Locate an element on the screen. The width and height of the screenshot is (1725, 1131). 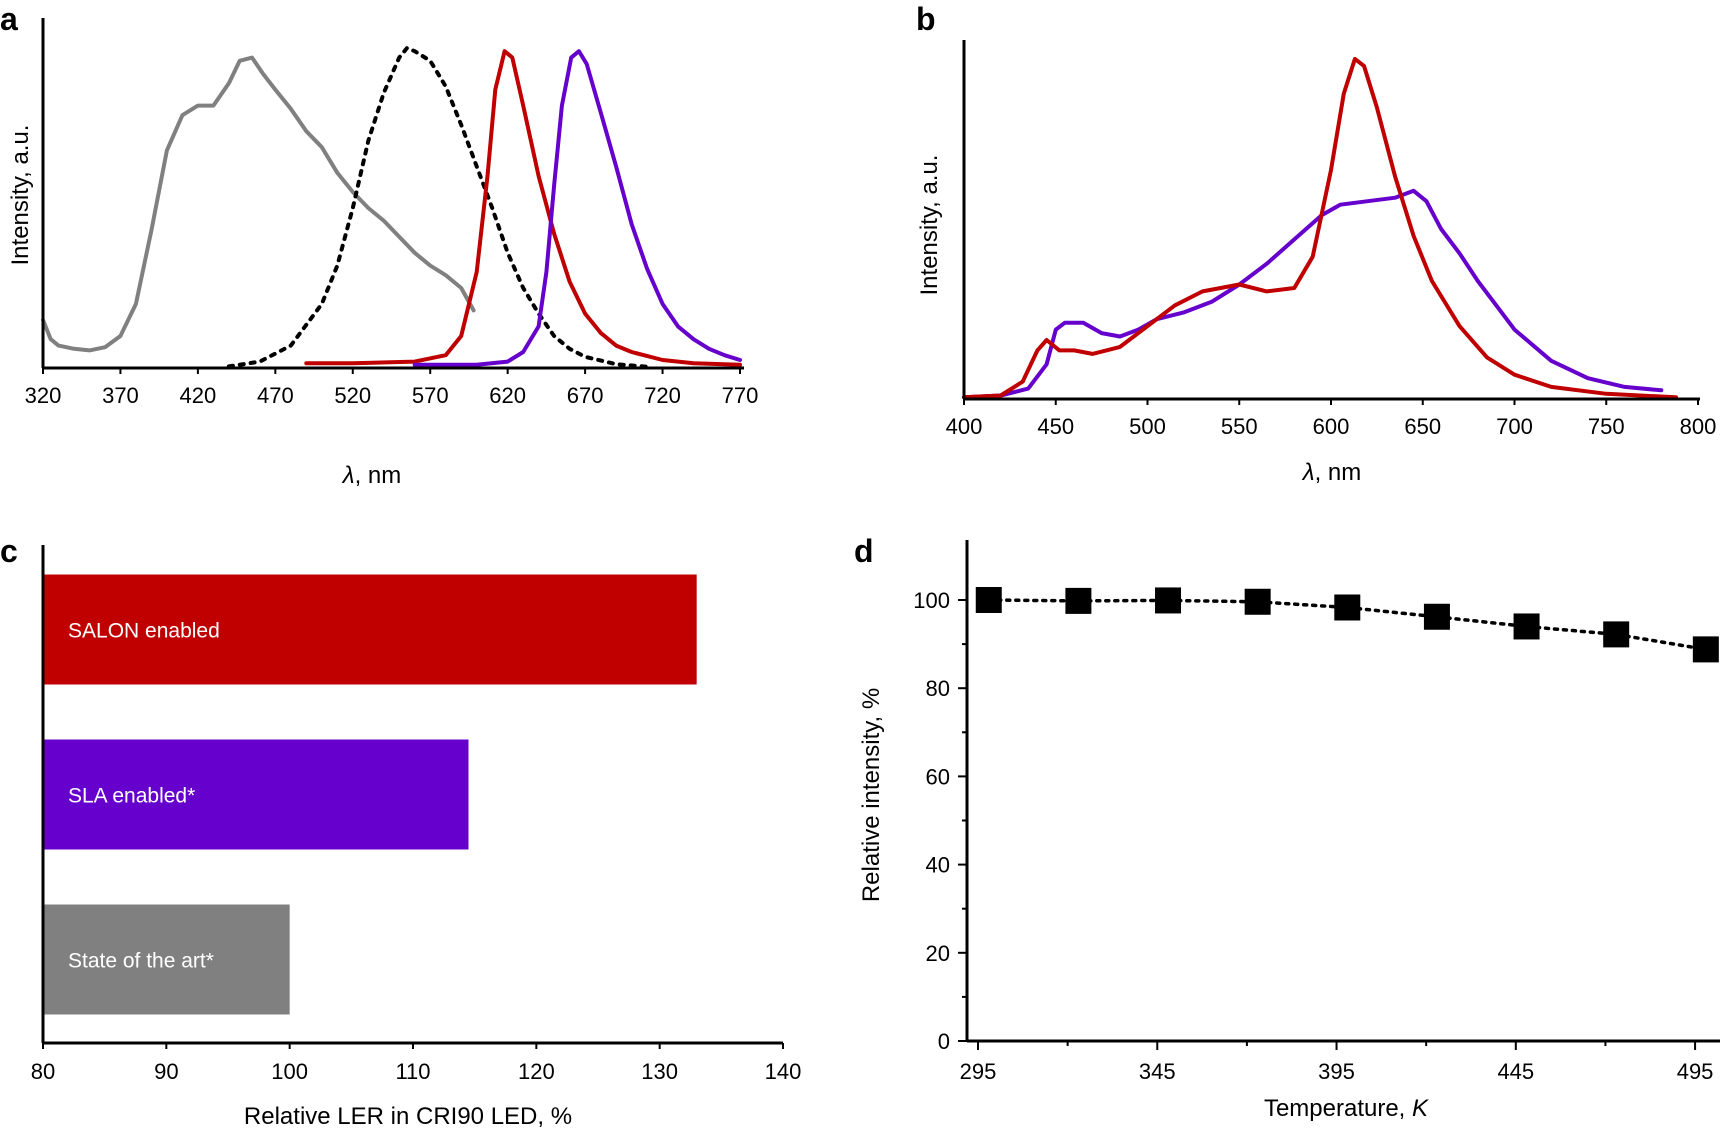
panel-c-bar-label: State of the art* is located at coordinates (141, 961).